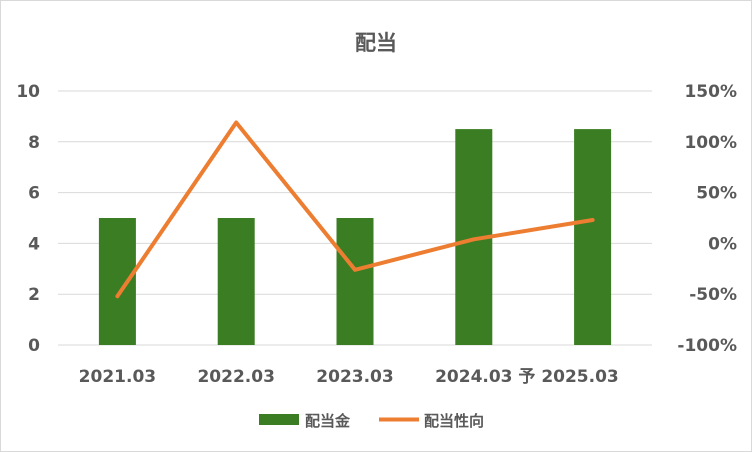 This screenshot has height=452, width=752. I want to click on right-tick-label: 100%, so click(710, 143).